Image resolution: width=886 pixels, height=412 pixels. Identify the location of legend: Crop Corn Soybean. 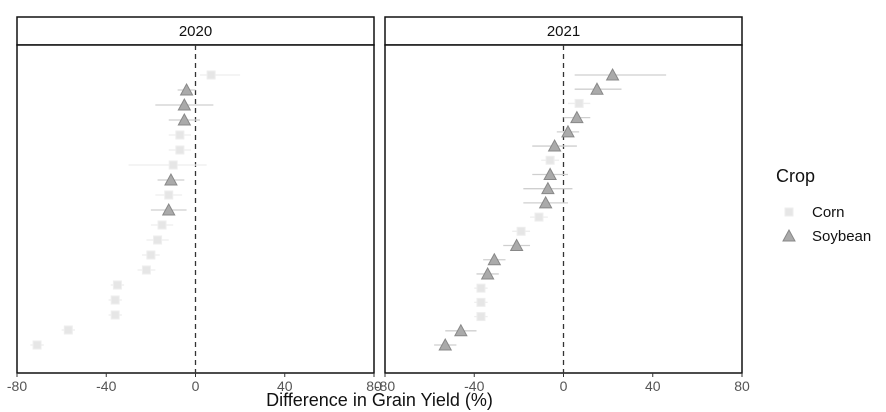
(823, 205).